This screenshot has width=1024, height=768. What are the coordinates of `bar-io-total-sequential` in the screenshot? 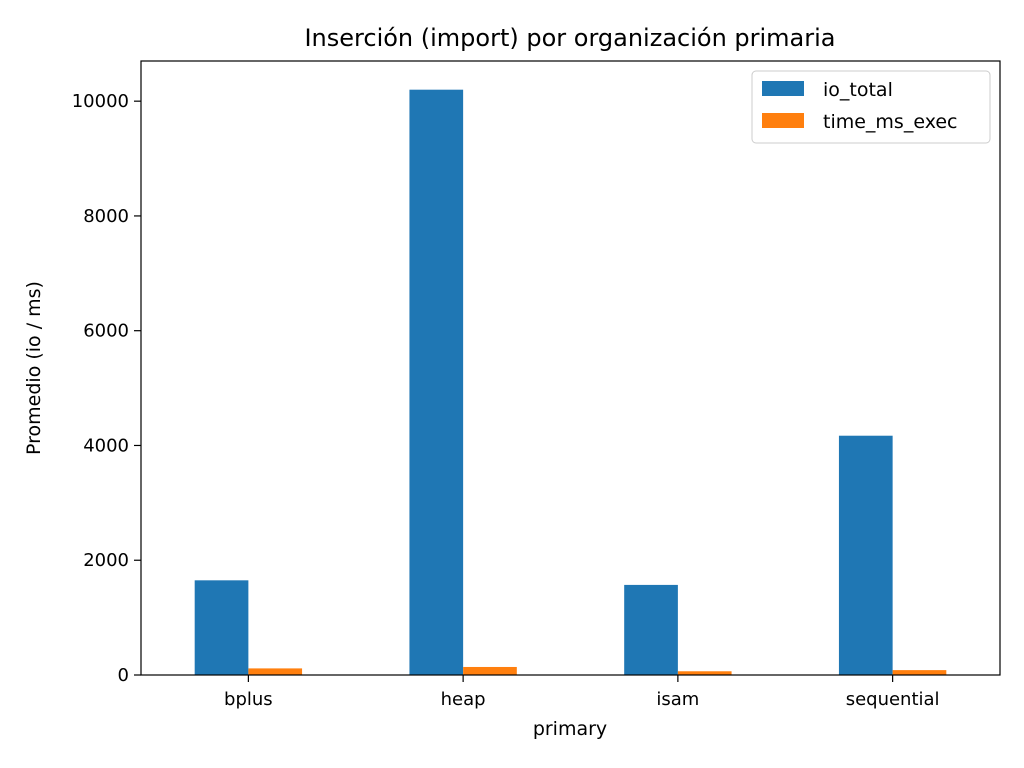 It's located at (865, 555).